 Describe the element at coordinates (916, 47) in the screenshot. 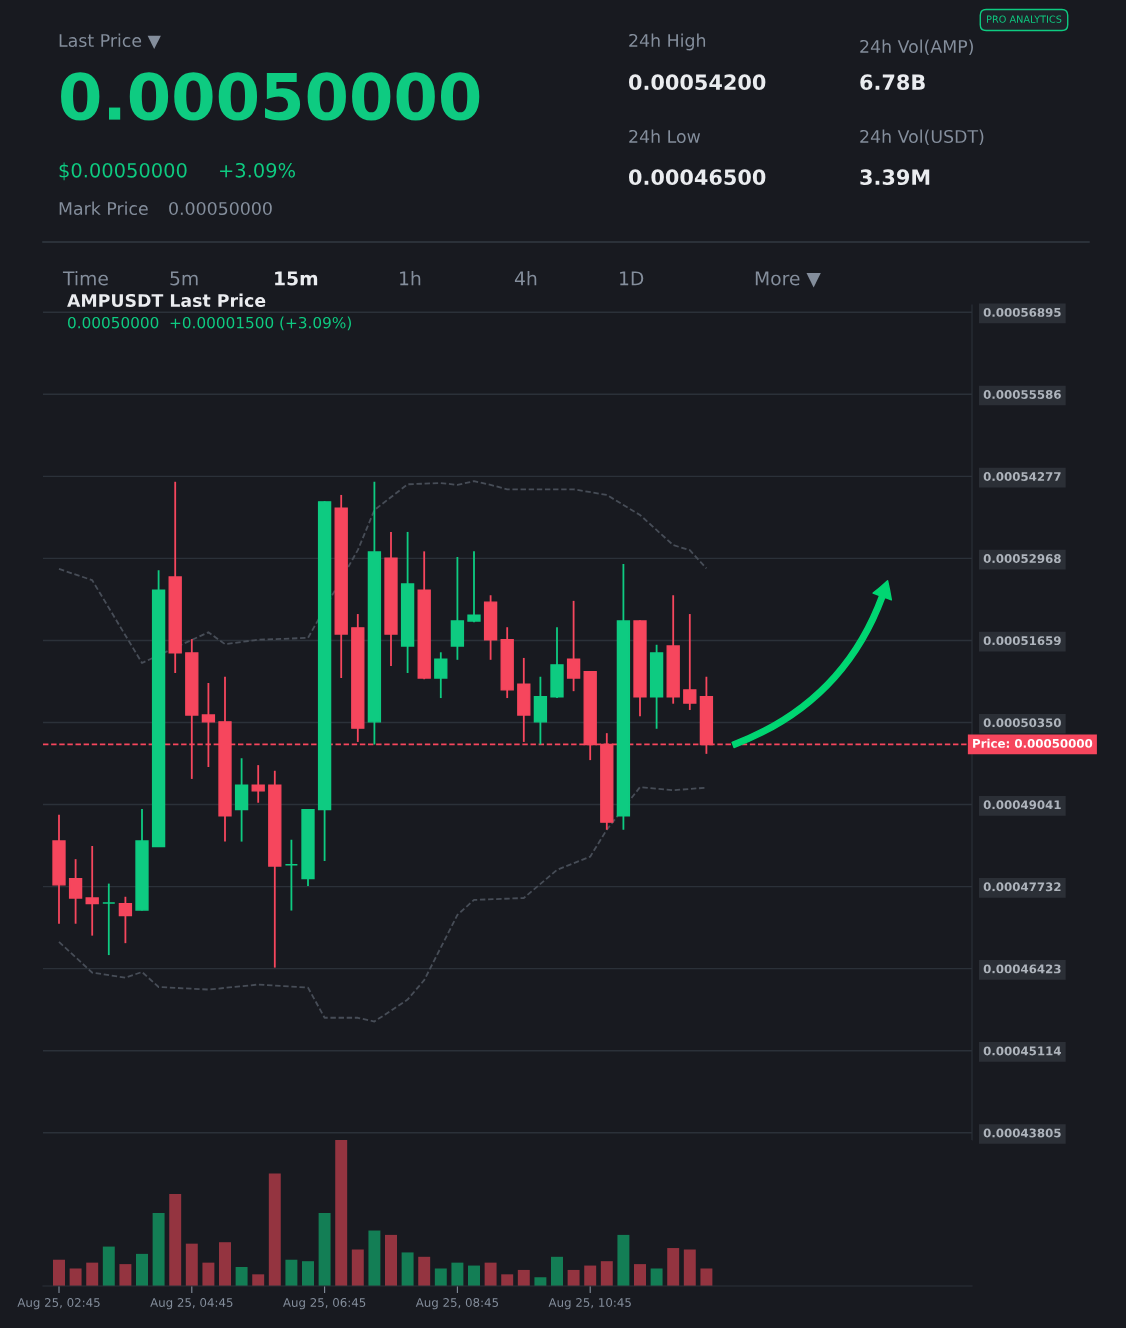

I see `text: 24h Vol(AMP)` at that location.